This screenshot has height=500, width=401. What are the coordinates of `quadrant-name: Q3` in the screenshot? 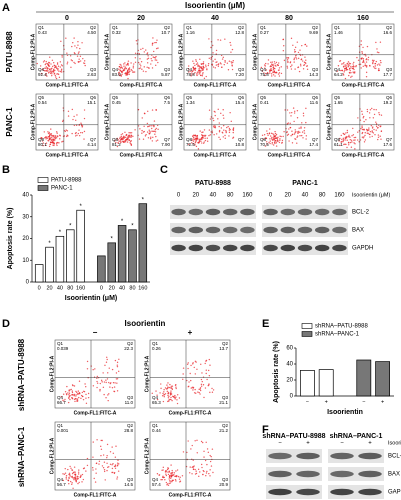 It's located at (225, 479).